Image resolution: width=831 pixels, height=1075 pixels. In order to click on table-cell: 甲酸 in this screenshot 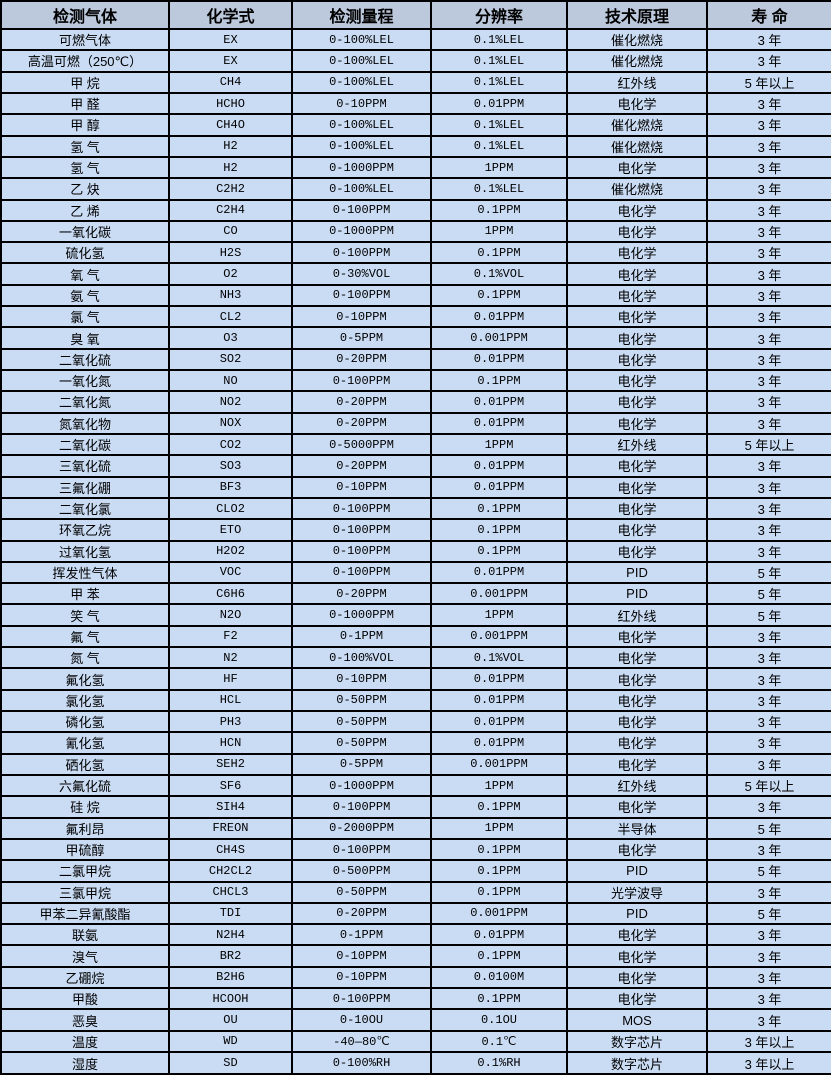, I will do `click(85, 999)`.